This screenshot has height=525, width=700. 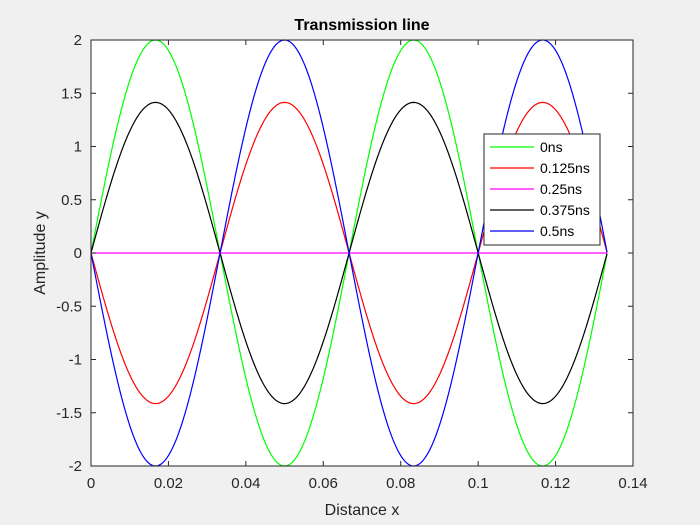 I want to click on y-tick-label: 2, so click(x=78, y=40).